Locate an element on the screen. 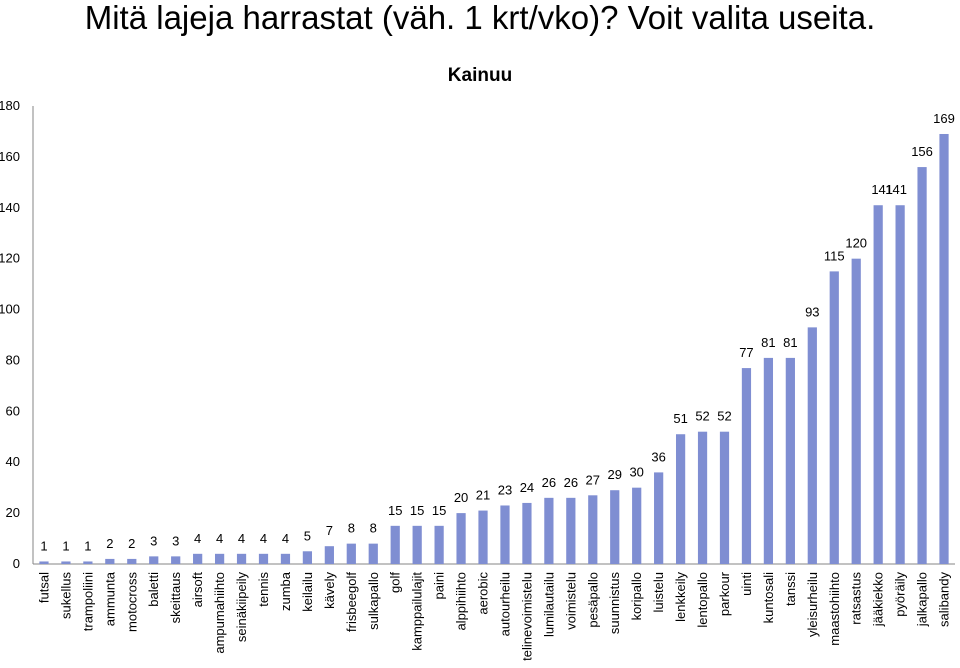  category-label: ampumahiihto is located at coordinates (219, 613).